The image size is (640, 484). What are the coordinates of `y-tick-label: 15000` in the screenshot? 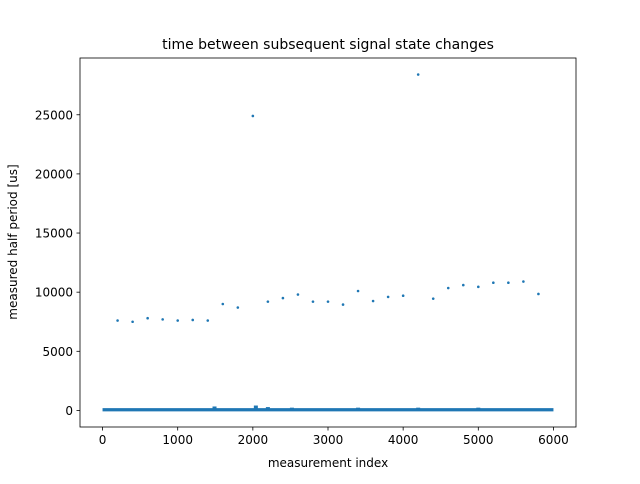 It's located at (54, 234).